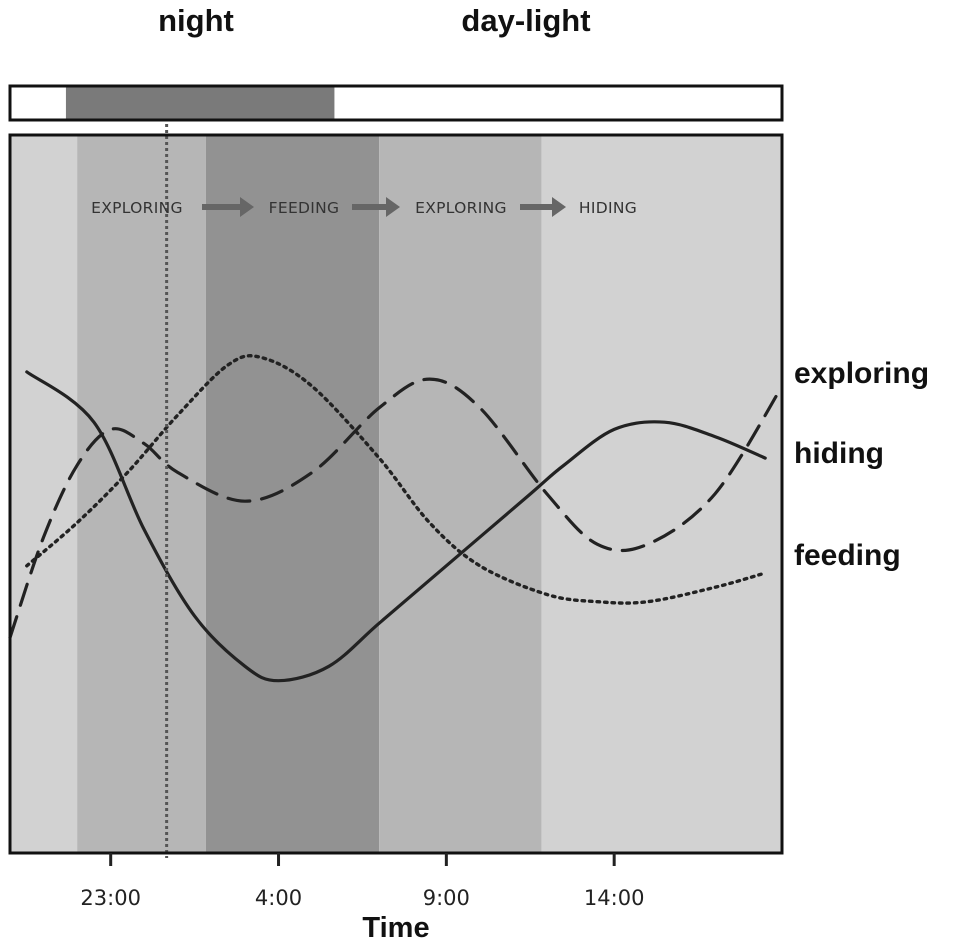 This screenshot has width=956, height=941. I want to click on series-label-hiding: hiding, so click(839, 453).